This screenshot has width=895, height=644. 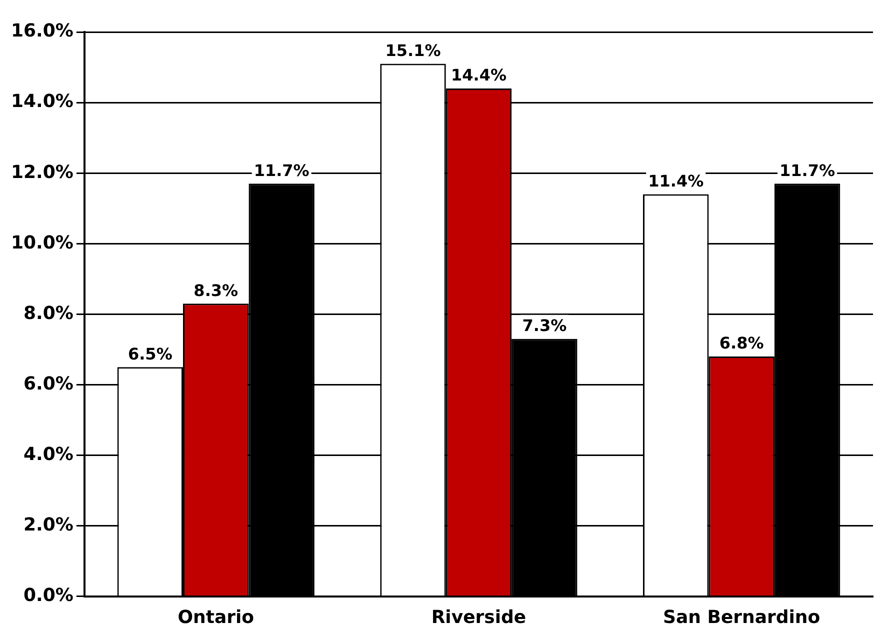 What do you see at coordinates (150, 354) in the screenshot?
I see `data-label: 6.5%` at bounding box center [150, 354].